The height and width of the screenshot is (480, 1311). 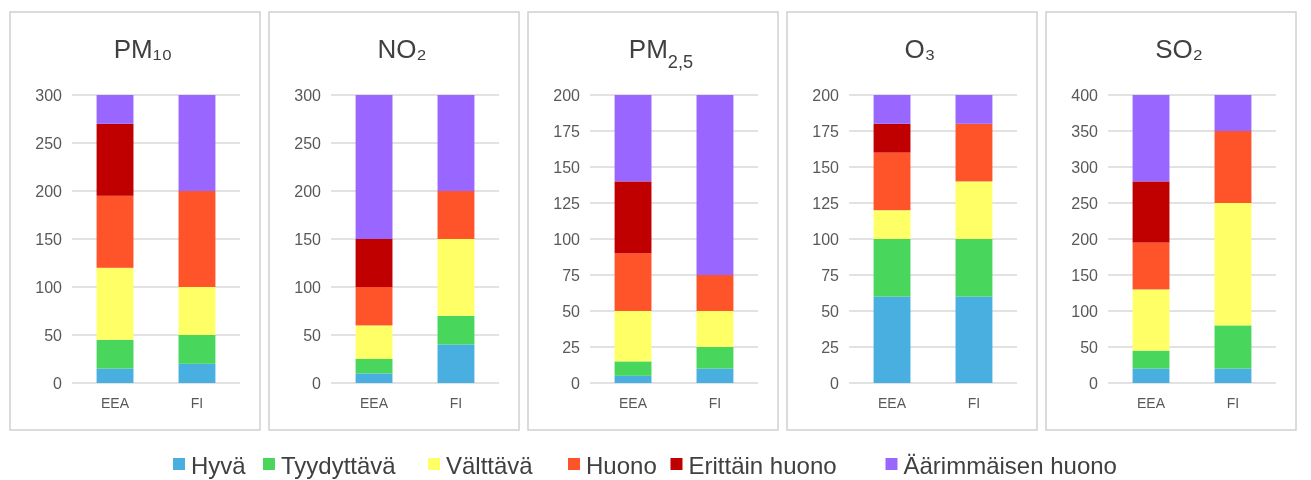 I want to click on y-tick-label: 125, so click(x=826, y=203).